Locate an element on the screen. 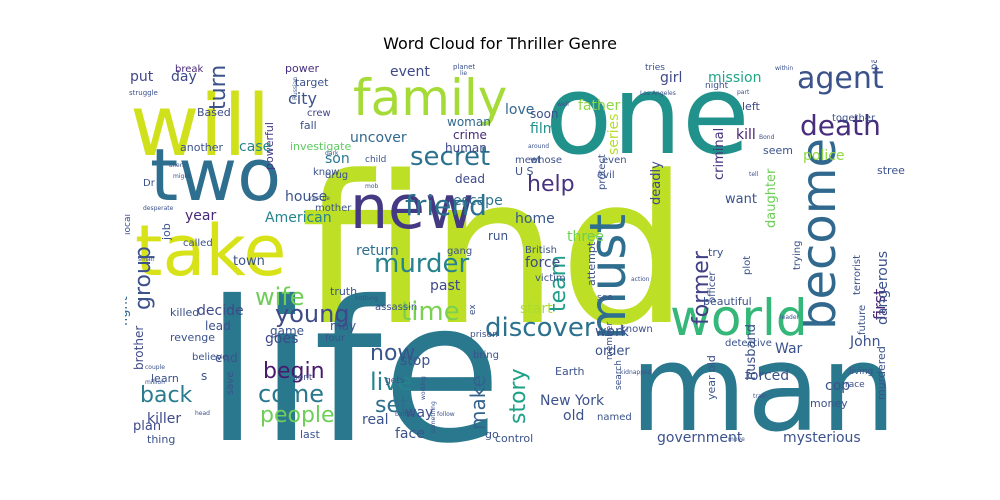  word-killer: killer is located at coordinates (164, 419).